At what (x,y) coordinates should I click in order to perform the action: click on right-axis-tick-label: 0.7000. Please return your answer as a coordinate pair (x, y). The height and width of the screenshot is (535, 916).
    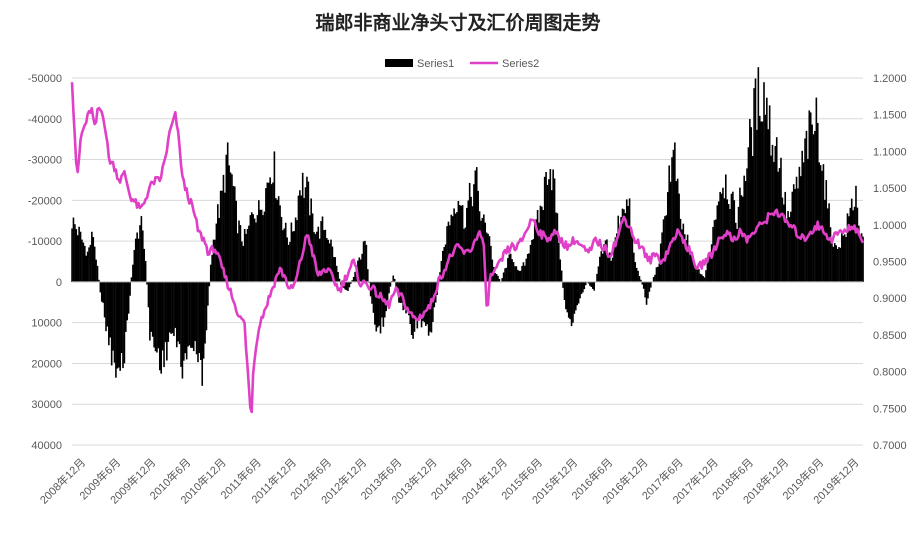
    Looking at the image, I should click on (890, 446).